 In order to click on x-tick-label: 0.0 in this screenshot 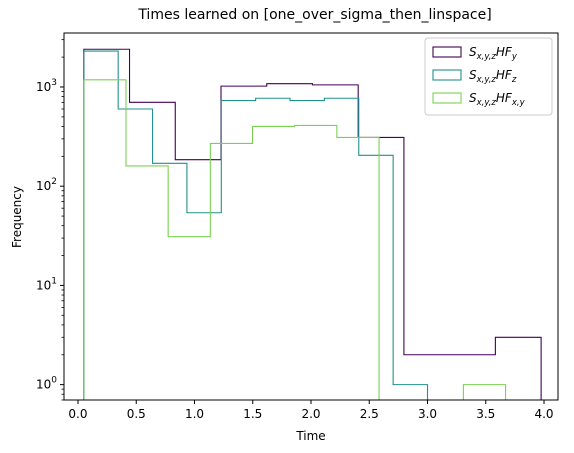, I will do `click(77, 414)`.